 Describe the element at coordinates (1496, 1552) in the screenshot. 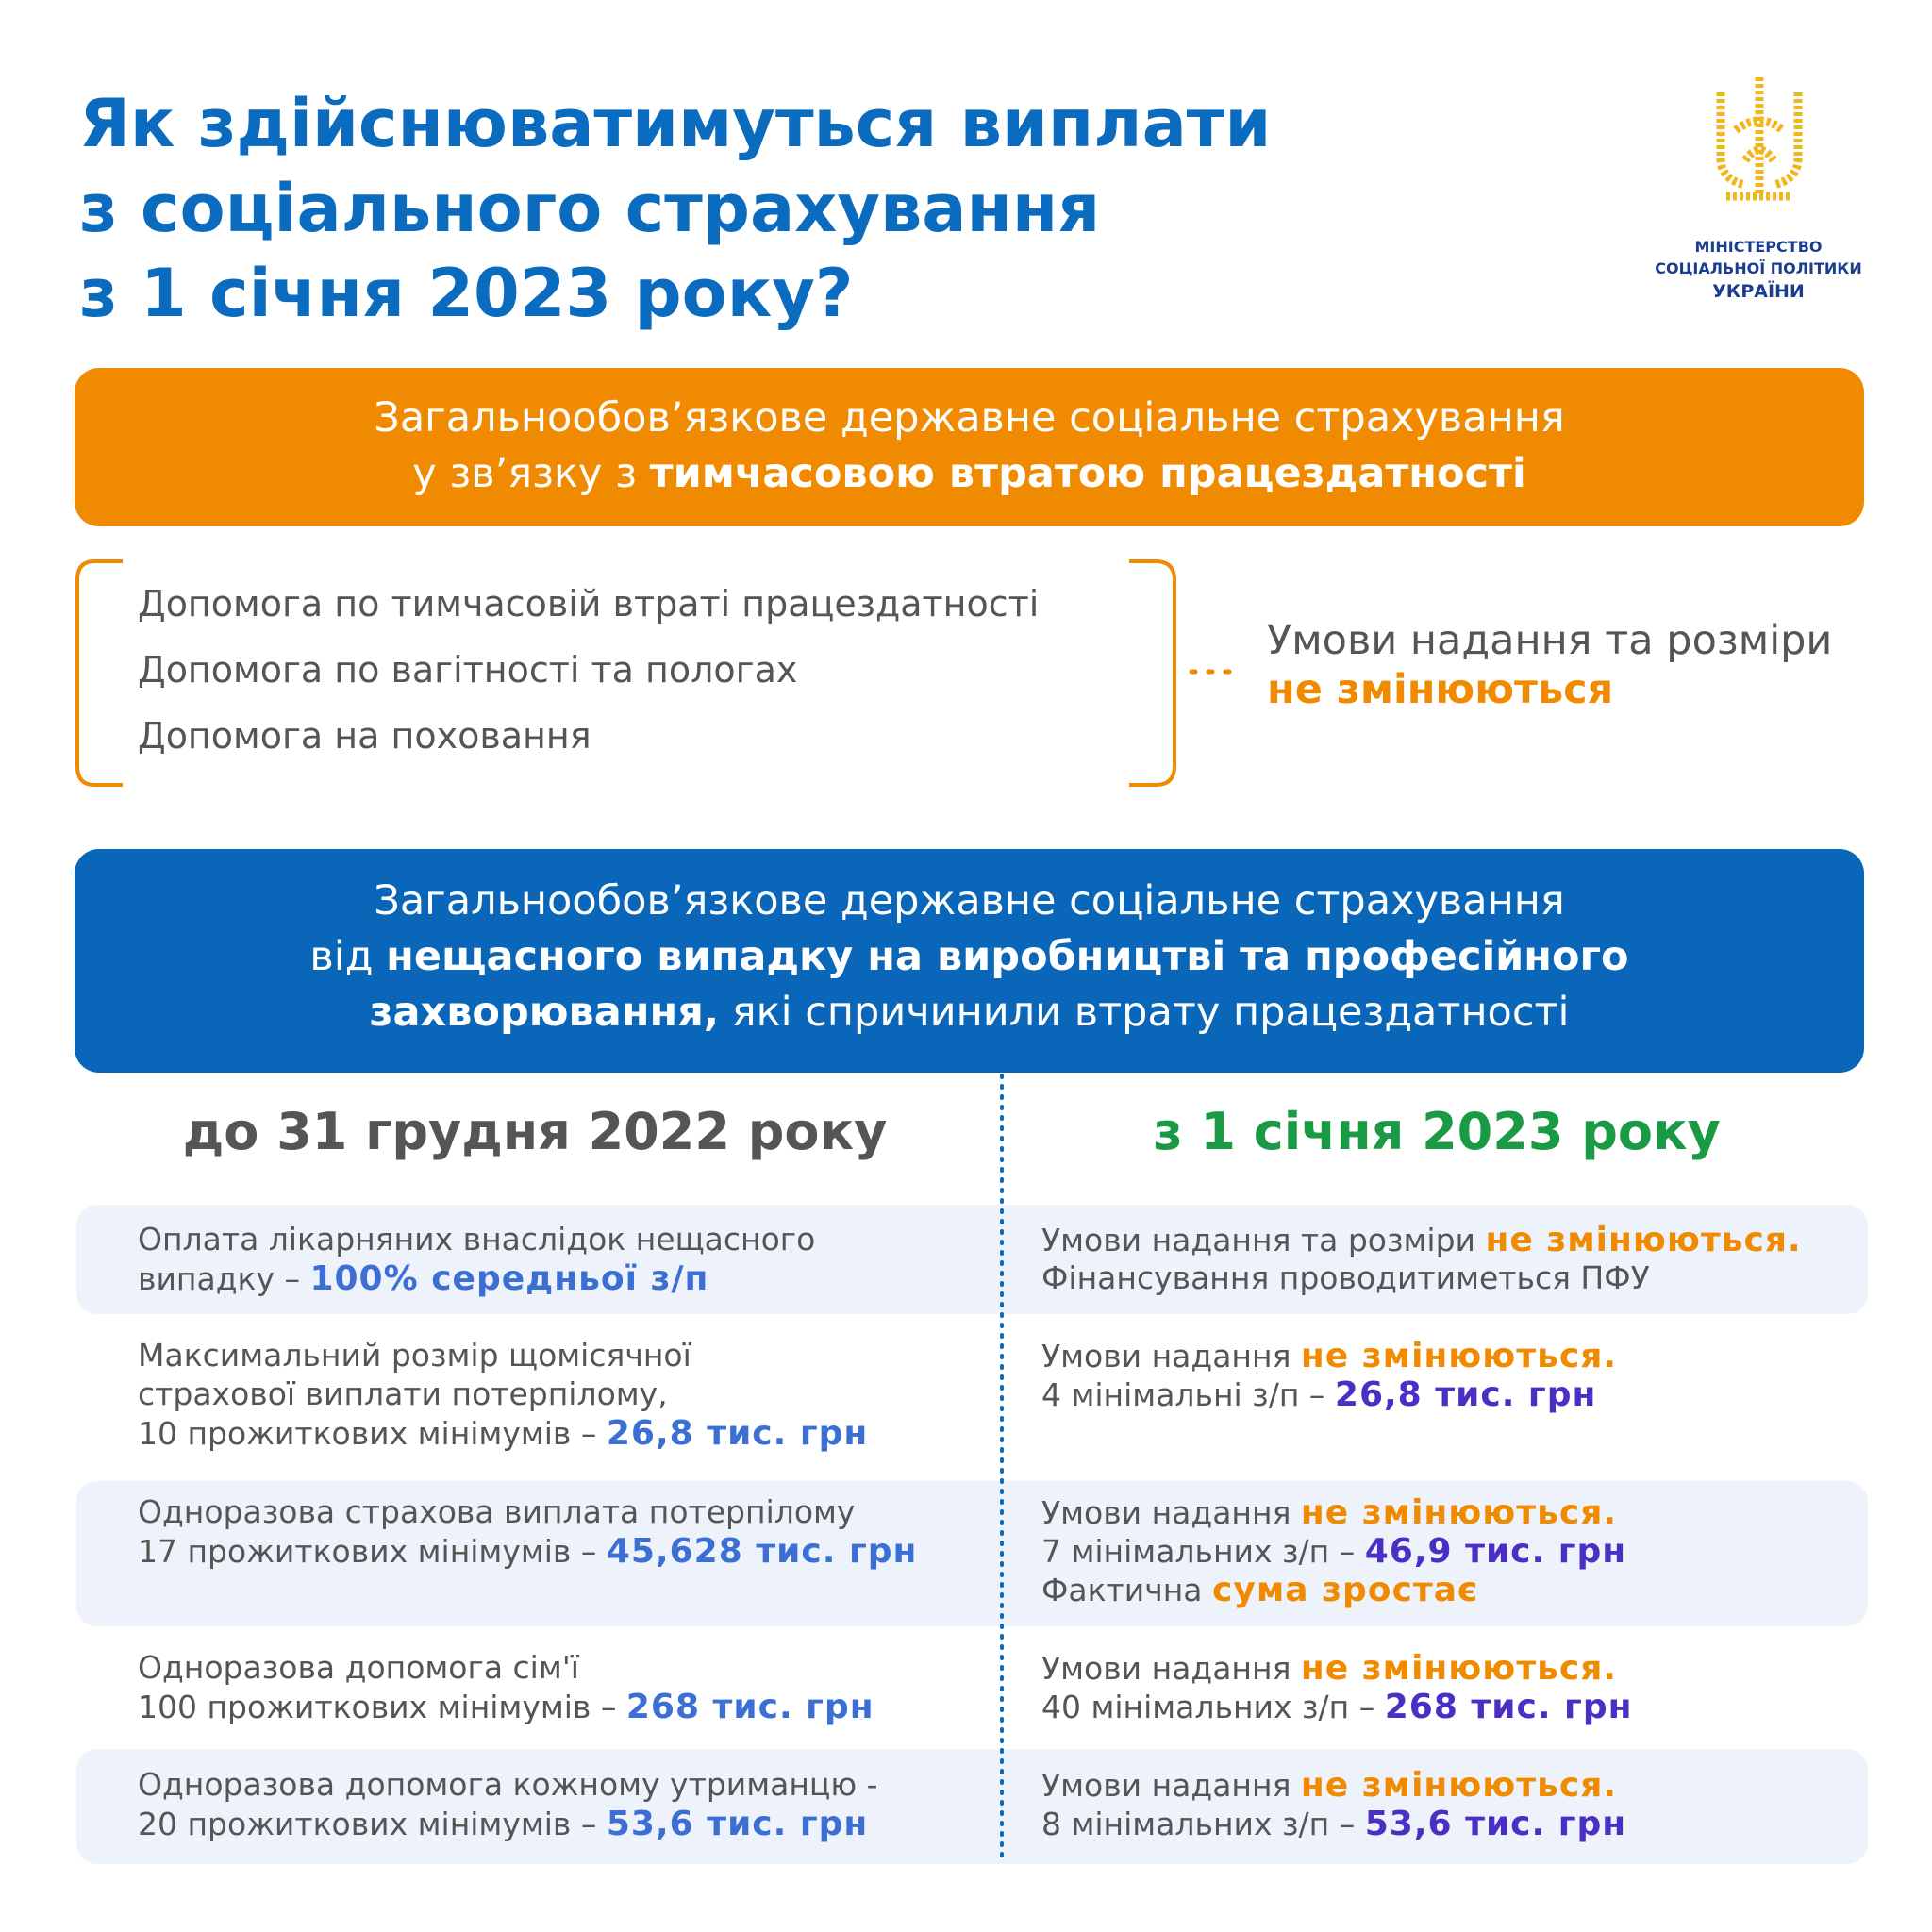

I see `highlight: 46,9 тис. грн` at that location.